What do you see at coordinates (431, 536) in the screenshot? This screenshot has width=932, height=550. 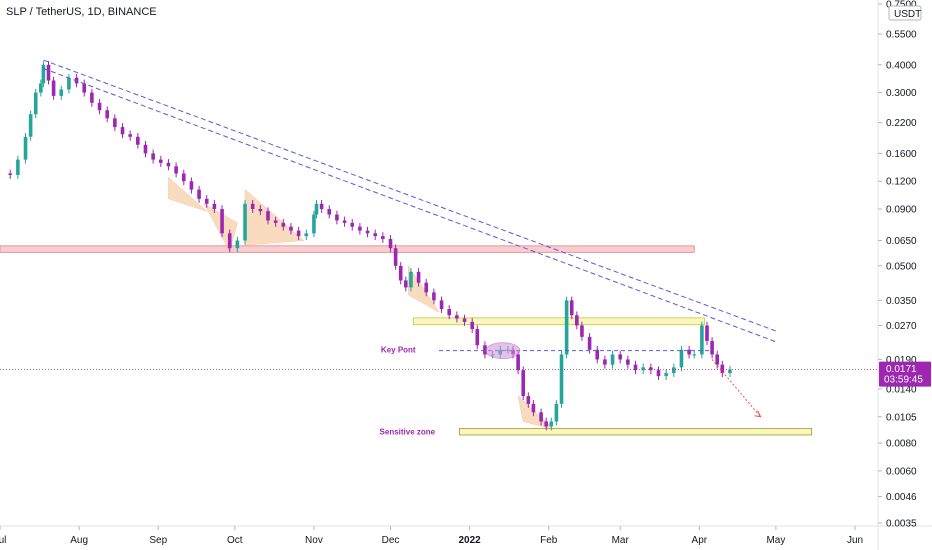 I see `x-axis: Jul Aug Sep Oct Nov Dec 2022 Feb Mar Apr May Jun` at bounding box center [431, 536].